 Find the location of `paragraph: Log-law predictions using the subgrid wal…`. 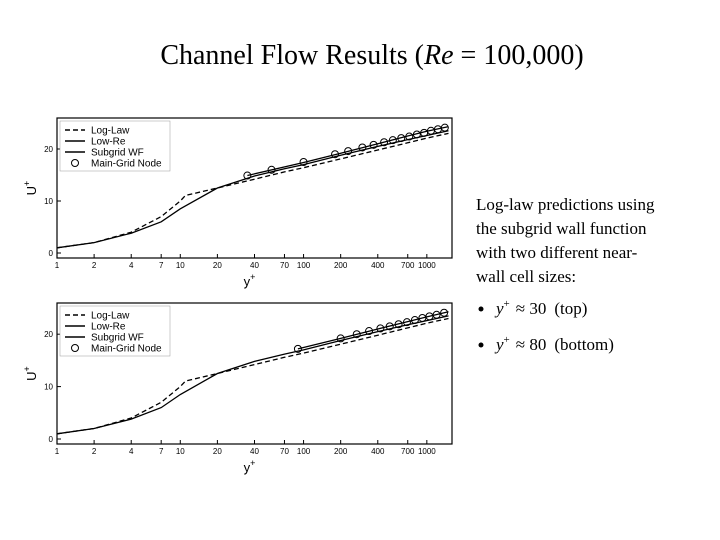

paragraph: Log-law predictions using the subgrid wal… is located at coordinates (565, 240).